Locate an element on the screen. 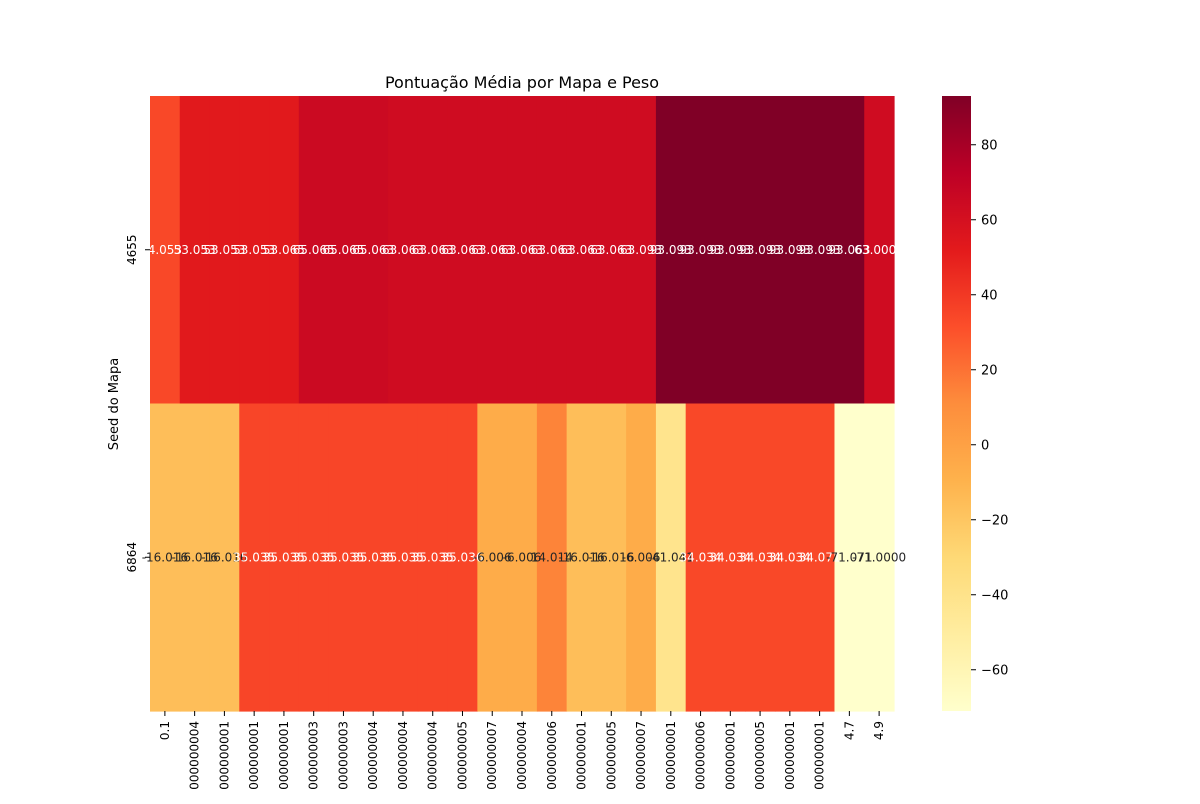 The height and width of the screenshot is (804, 1200). chart-title: Pontuação Média por Mapa e Peso is located at coordinates (522, 82).